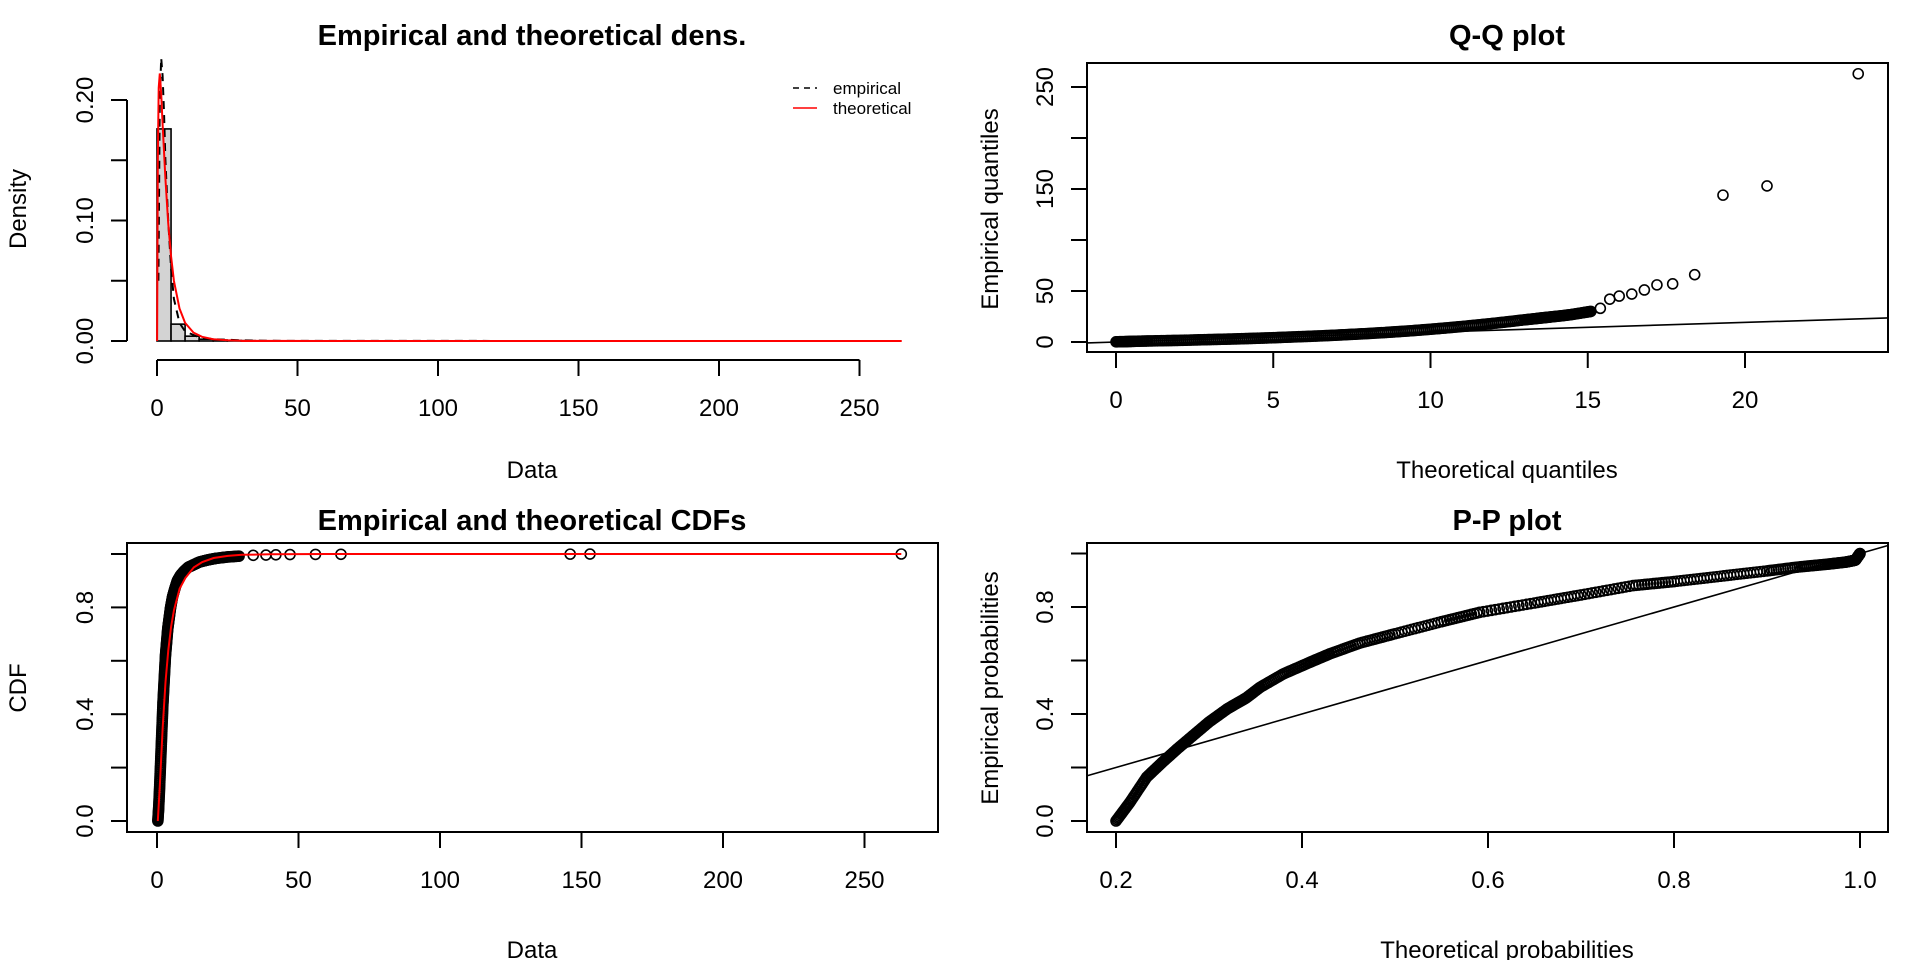 The height and width of the screenshot is (960, 1920). I want to click on qq-y-tick-label: 50, so click(1045, 291).